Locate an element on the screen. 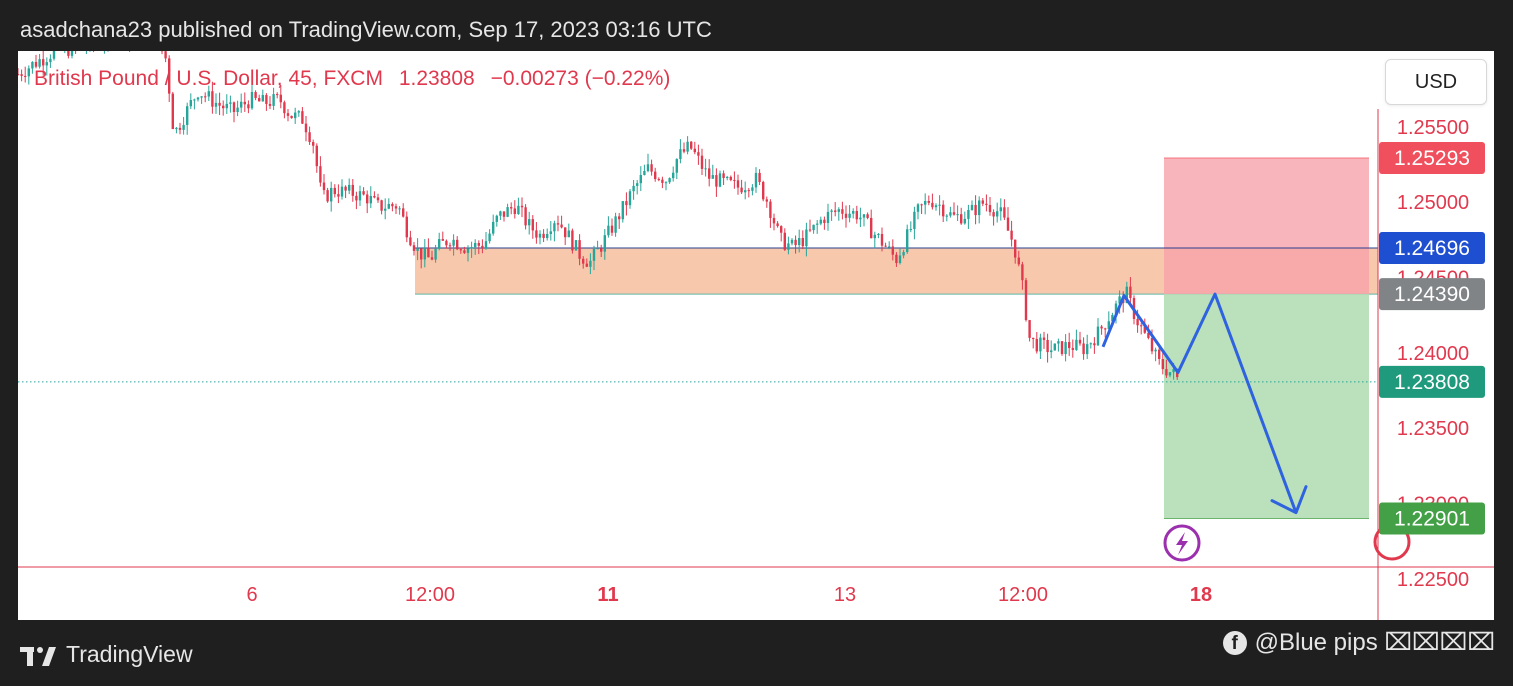  price-label-resistance: 1.24696 is located at coordinates (1432, 247).